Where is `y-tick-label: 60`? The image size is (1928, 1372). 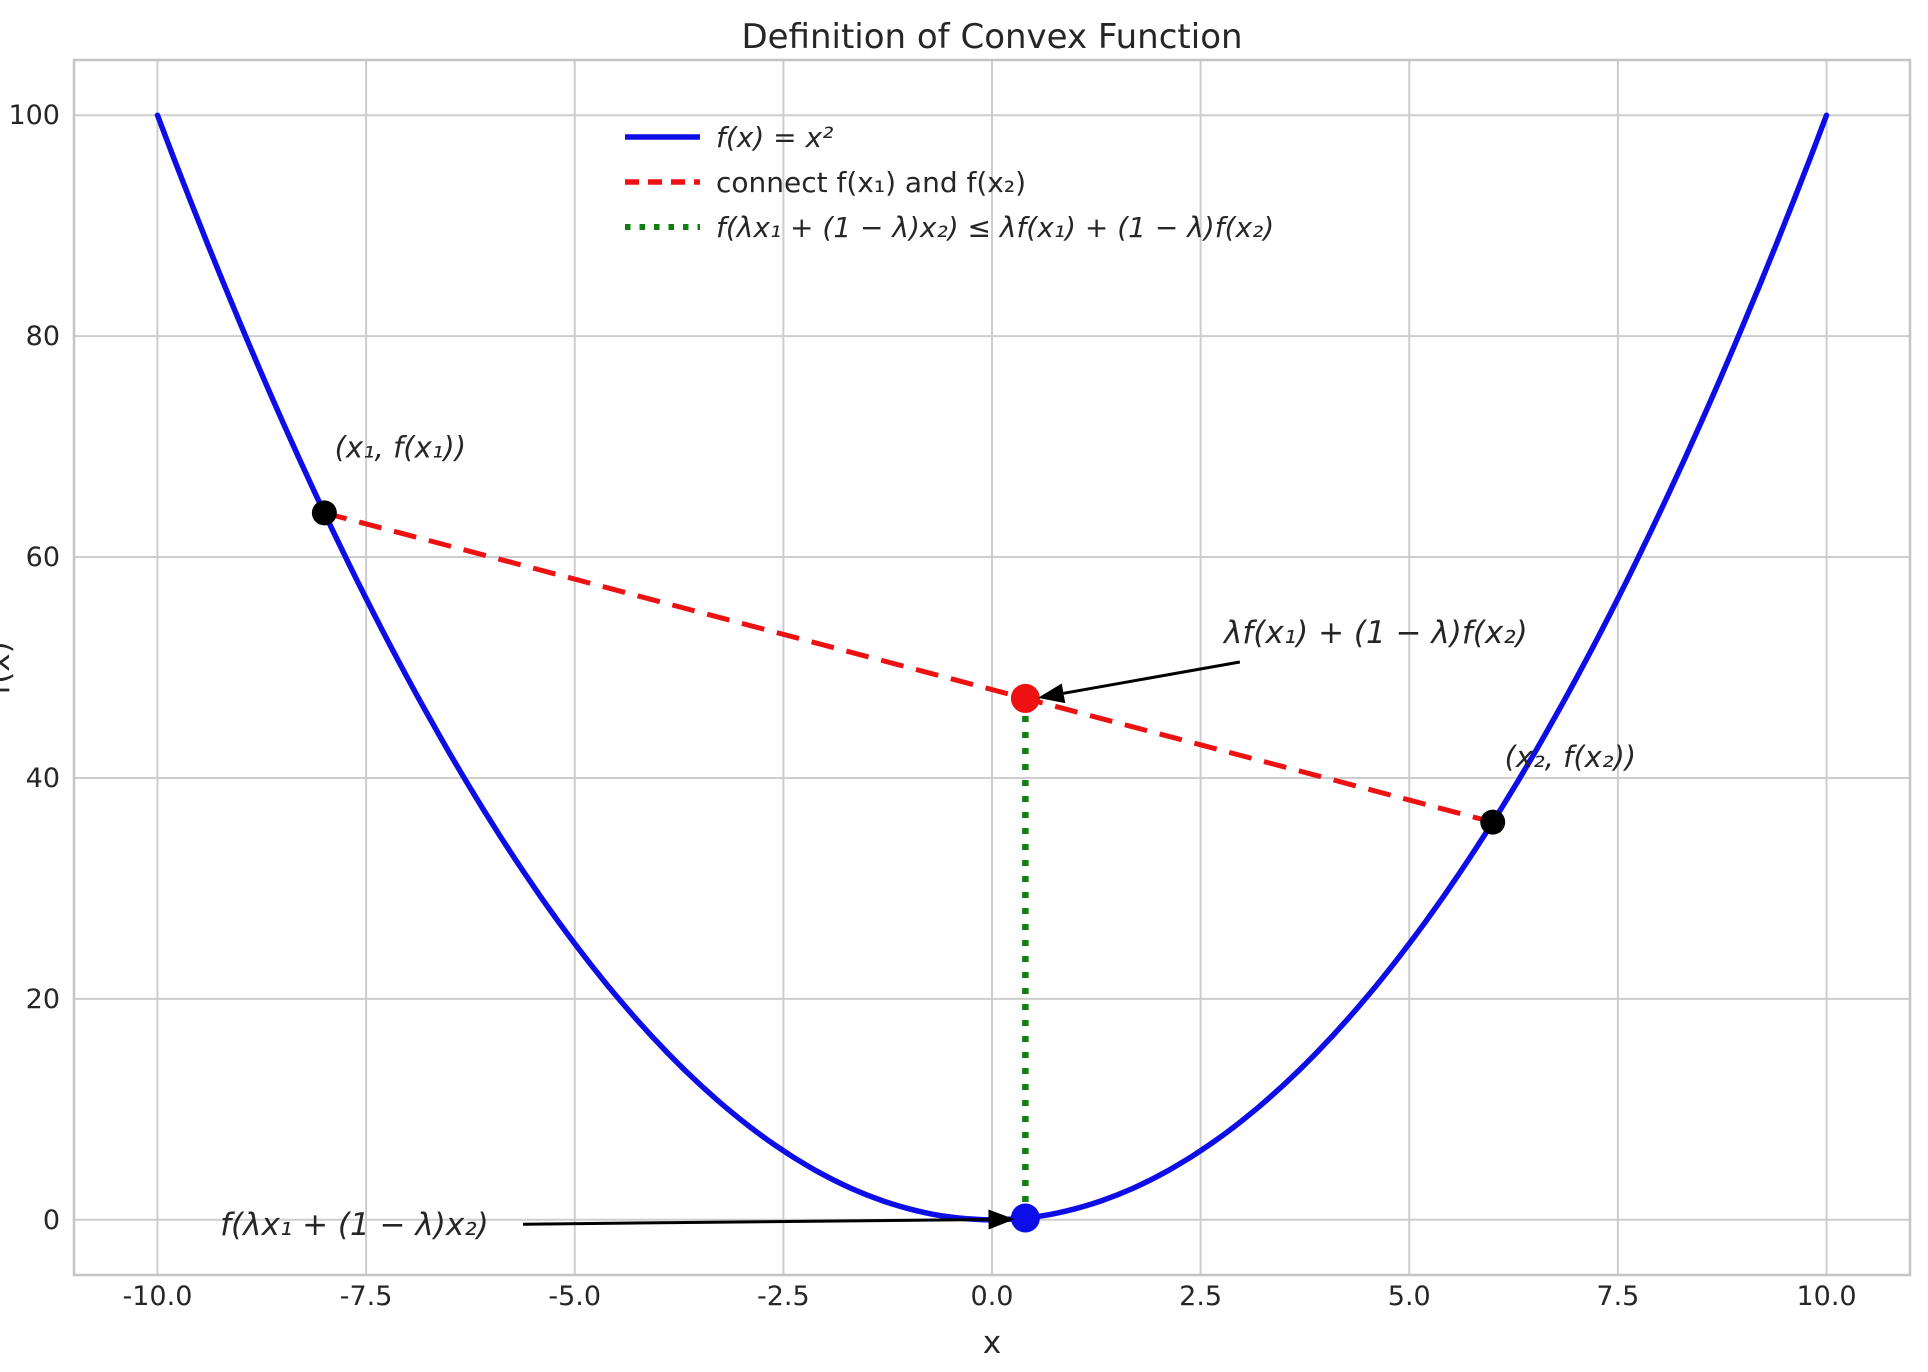
y-tick-label: 60 is located at coordinates (43, 557).